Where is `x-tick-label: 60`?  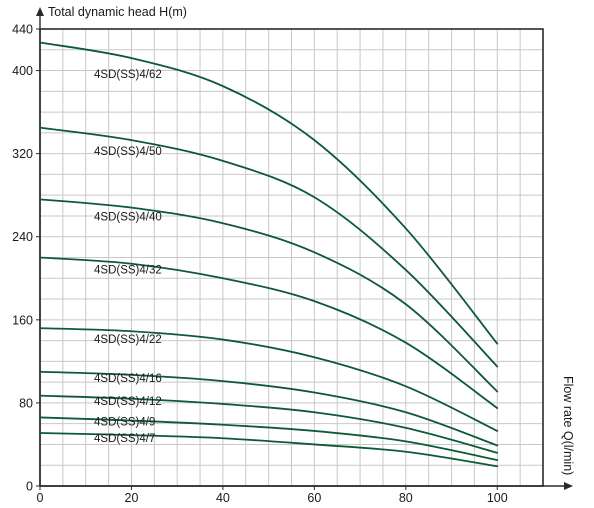
x-tick-label: 60 is located at coordinates (314, 498).